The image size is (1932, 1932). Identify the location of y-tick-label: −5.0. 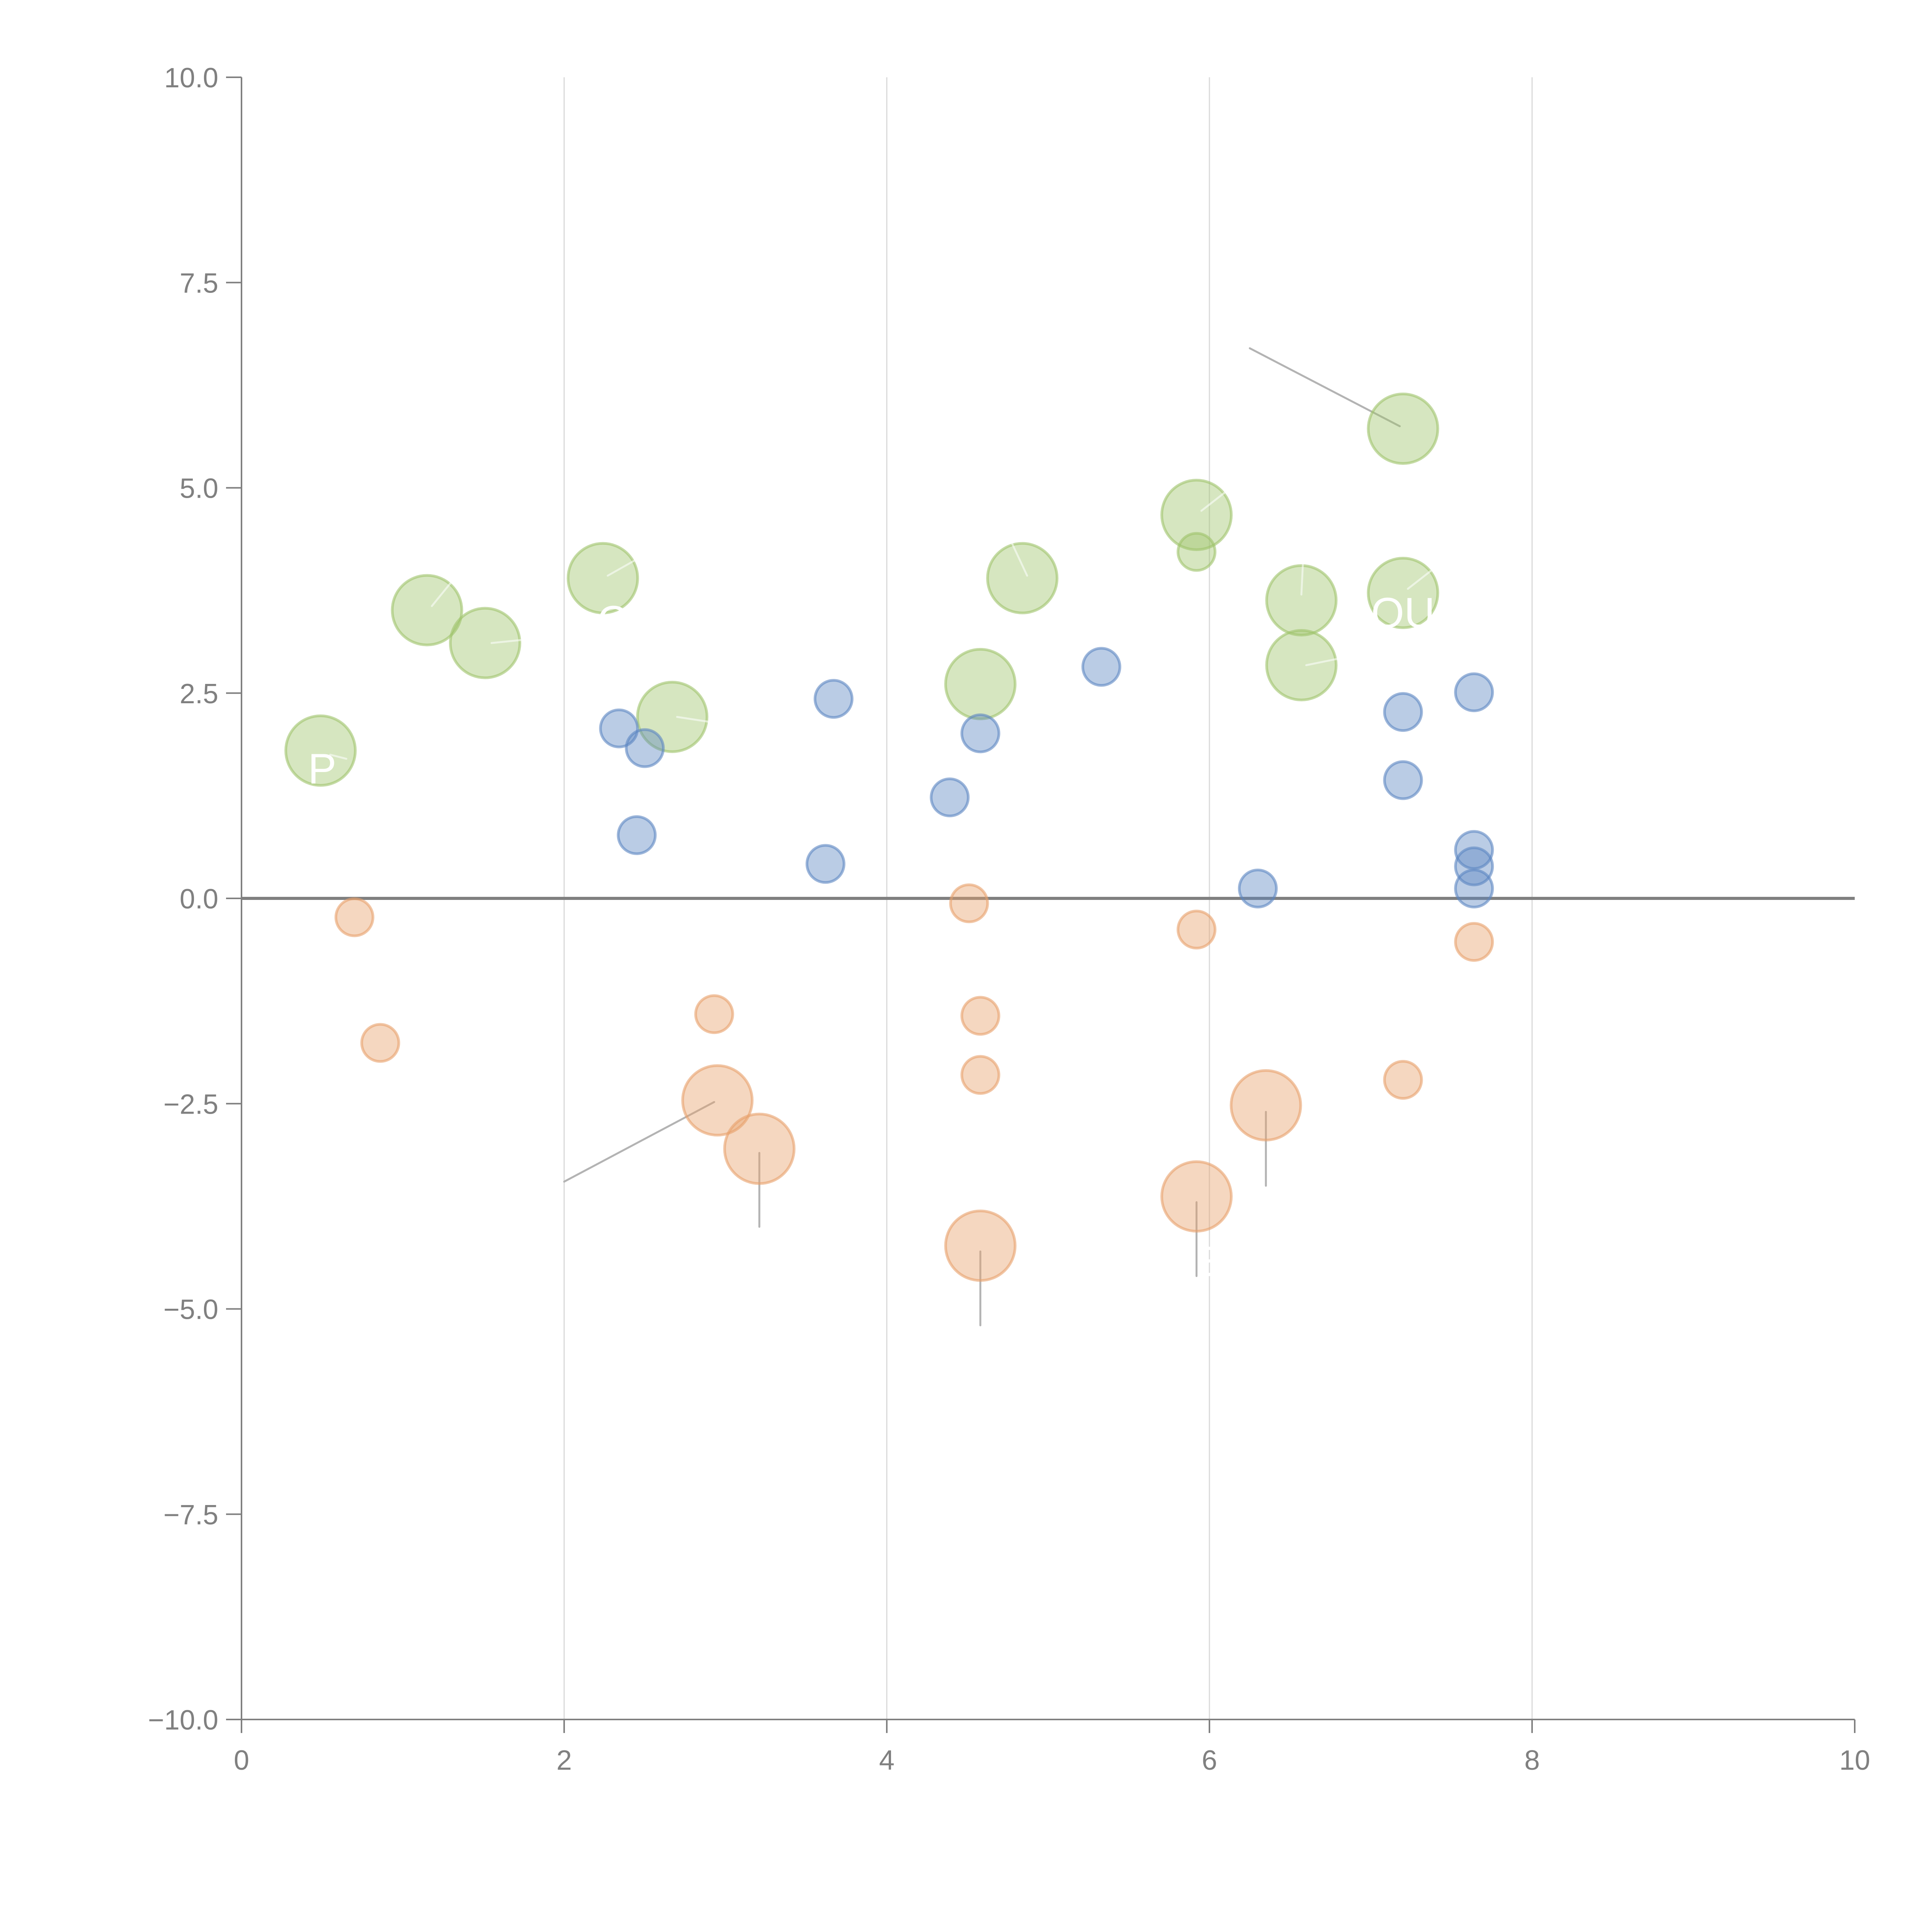
(191, 1310).